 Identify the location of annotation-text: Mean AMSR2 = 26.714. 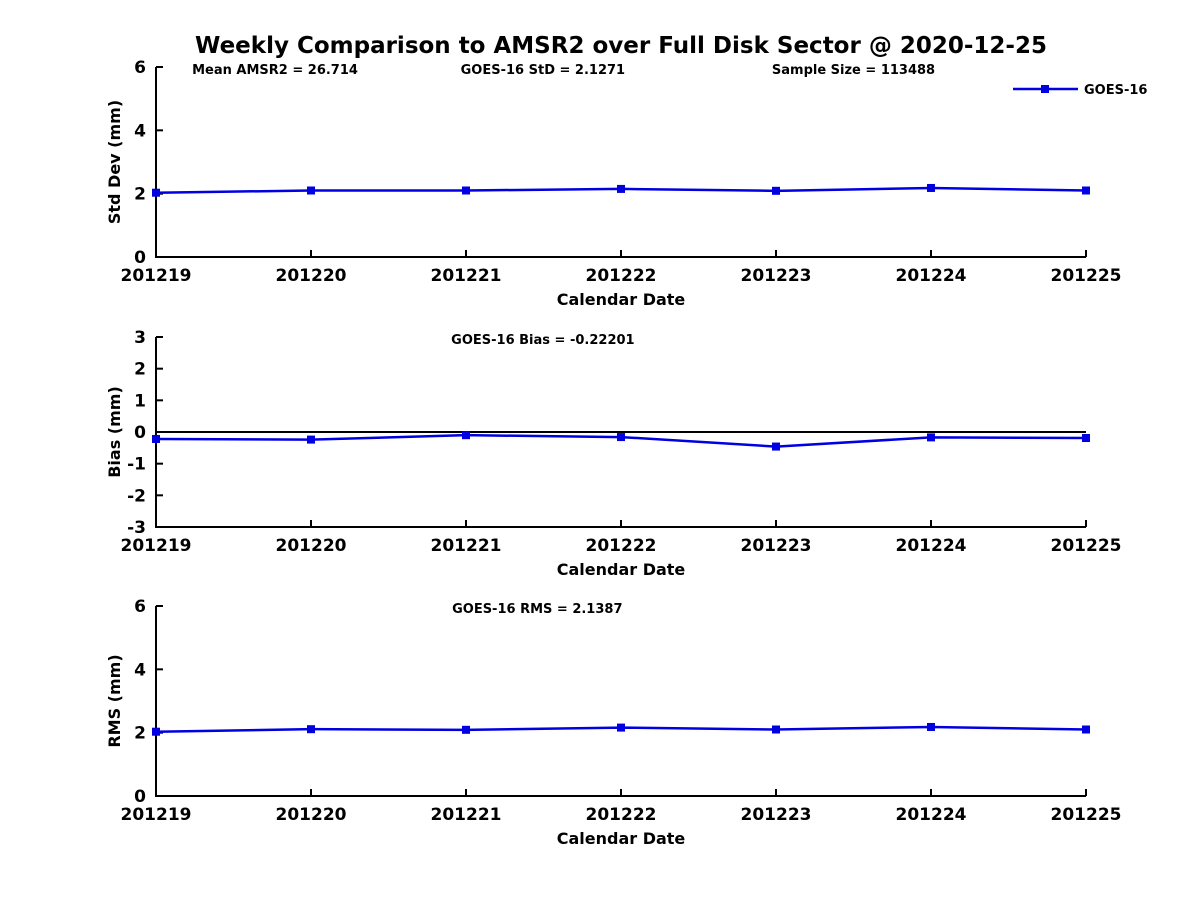
(275, 70).